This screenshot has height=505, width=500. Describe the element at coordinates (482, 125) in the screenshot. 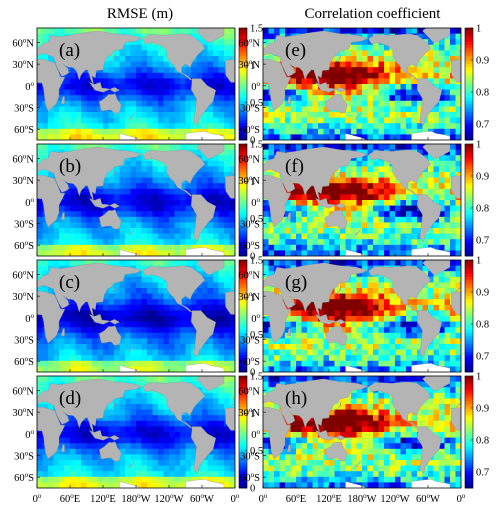

I see `colorbar-tick-label: 0.7` at that location.